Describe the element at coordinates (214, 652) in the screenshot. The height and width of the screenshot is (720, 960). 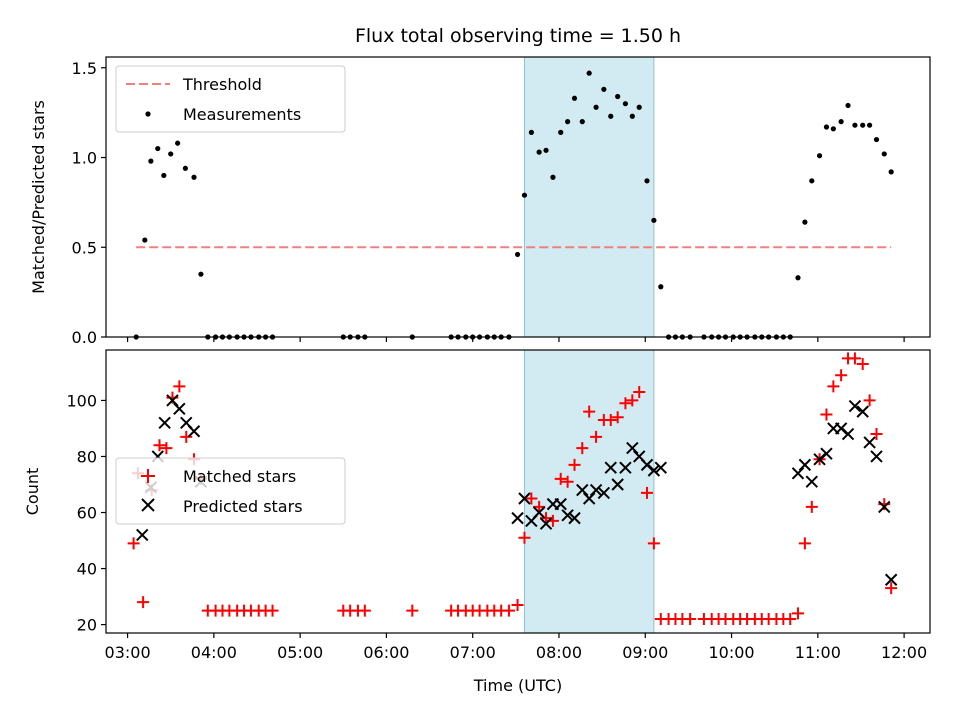
I see `x-tick-label: 04:00` at that location.